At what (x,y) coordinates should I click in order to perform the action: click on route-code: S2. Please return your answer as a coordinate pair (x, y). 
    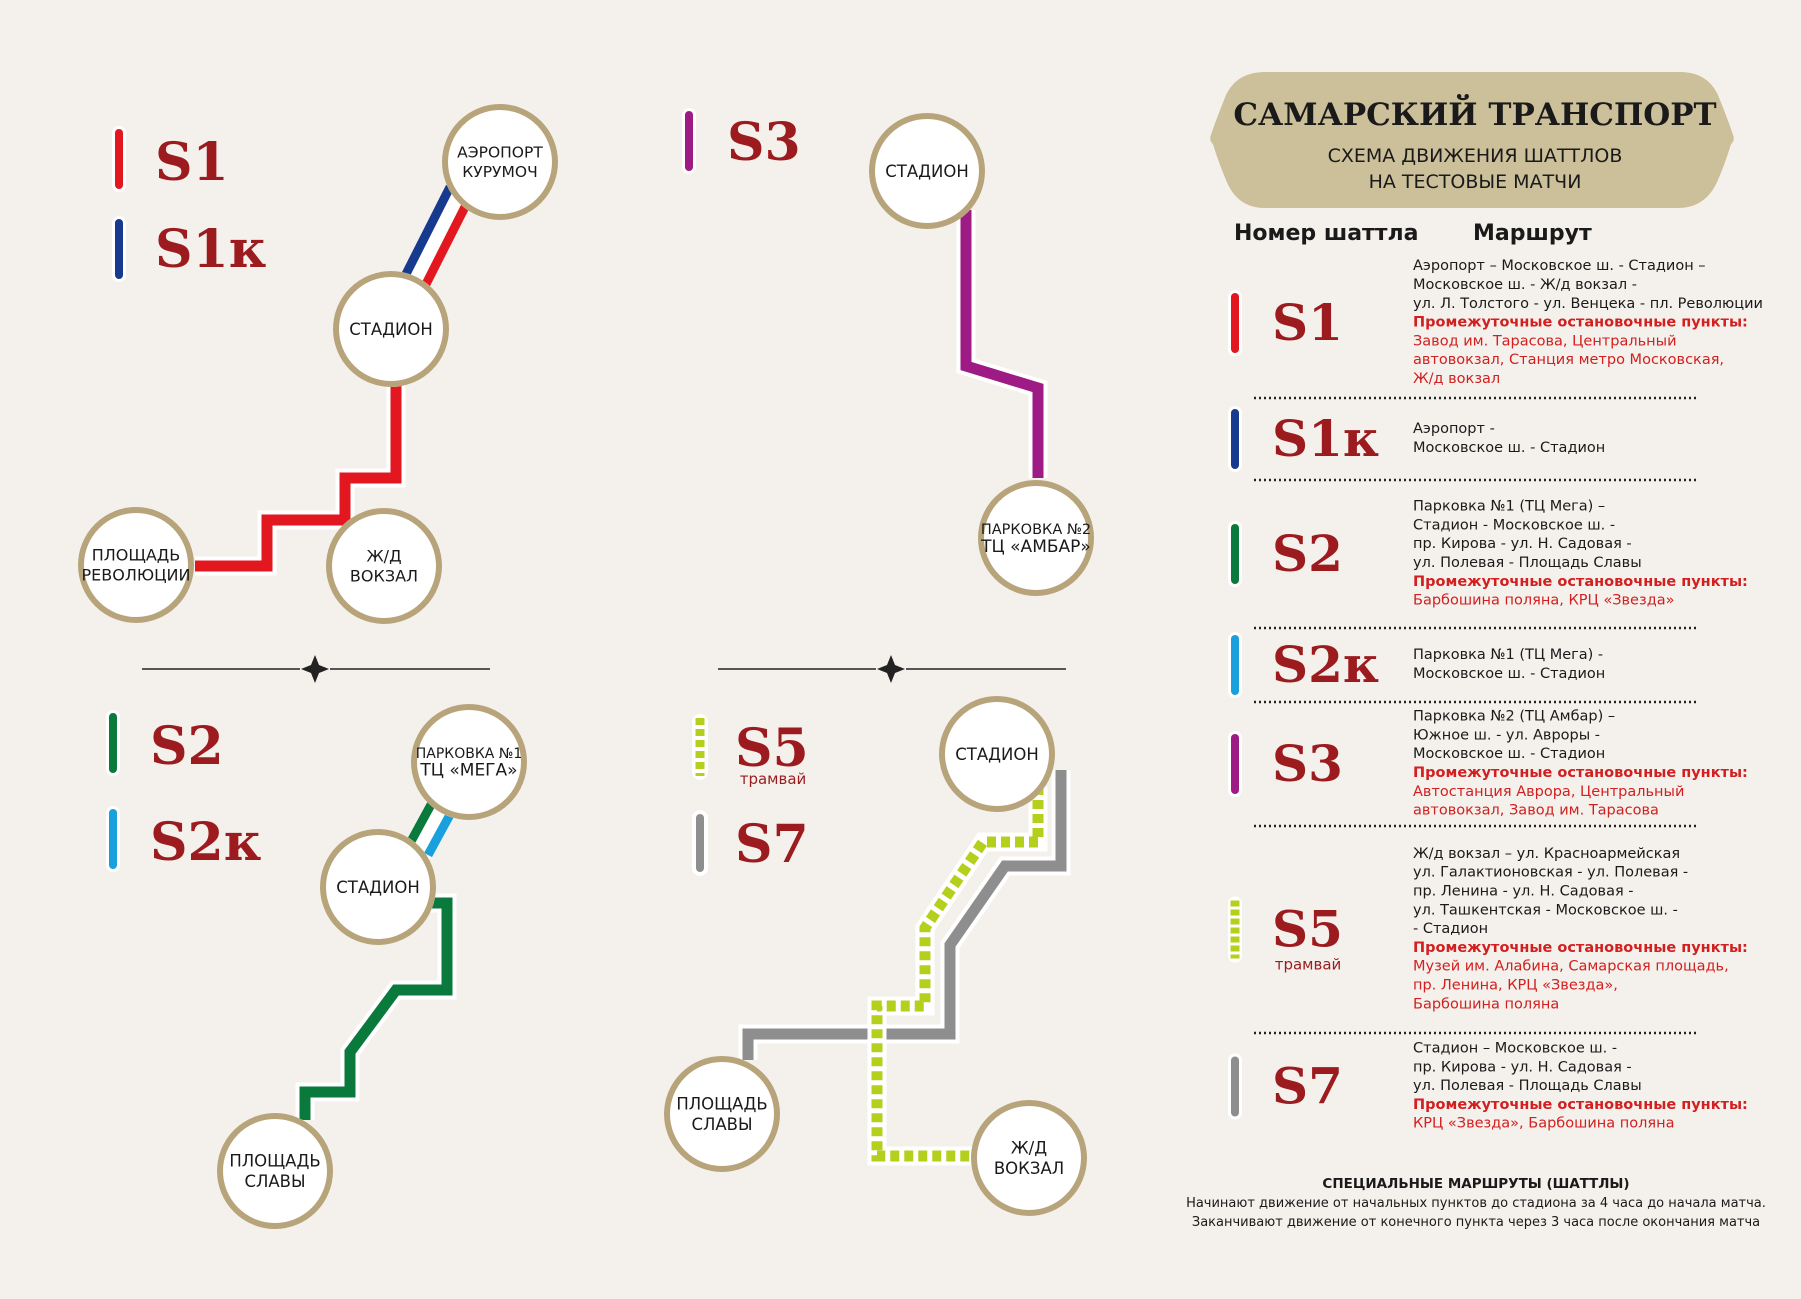
    Looking at the image, I should click on (1307, 553).